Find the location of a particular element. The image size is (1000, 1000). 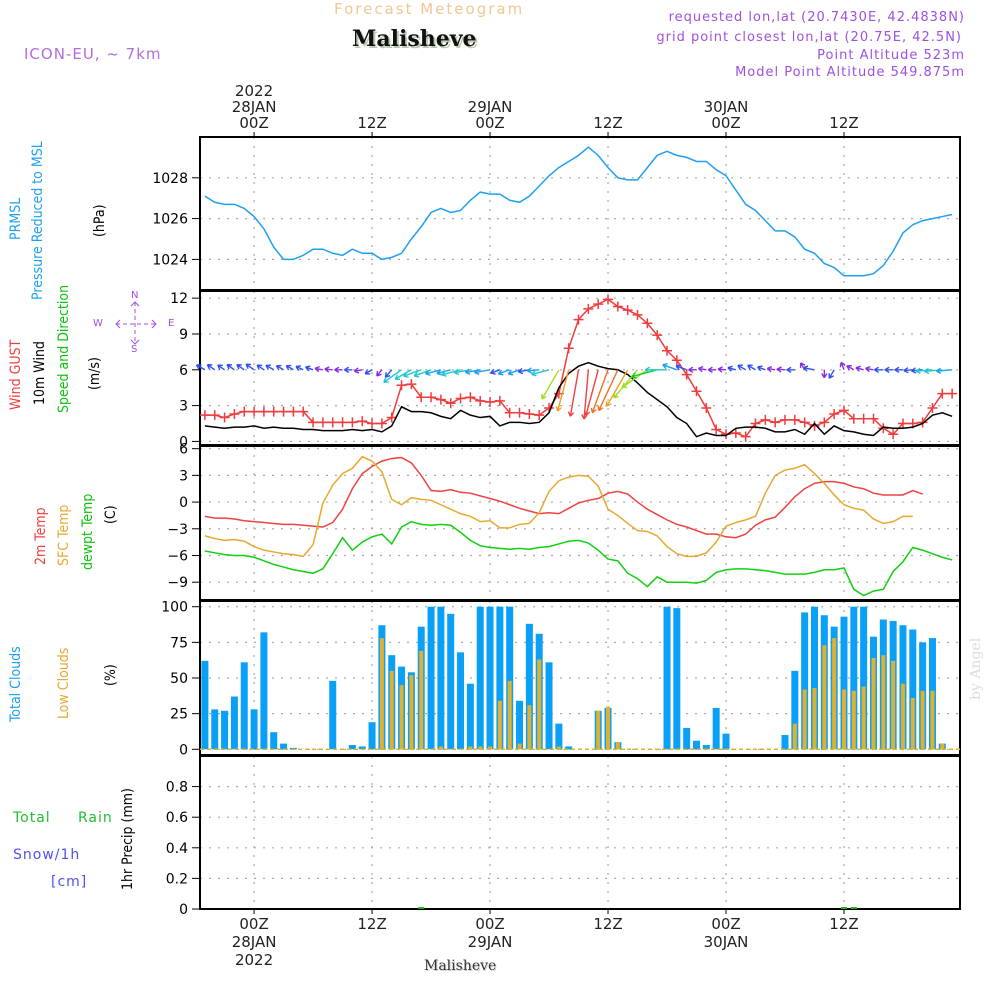

bottom-time-label: 12Z is located at coordinates (371, 924).